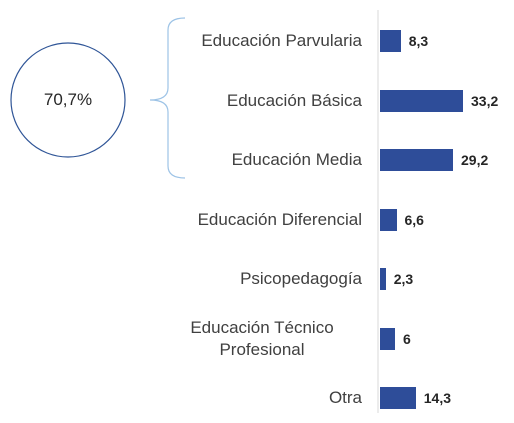  I want to click on annotation-circle, so click(68, 100).